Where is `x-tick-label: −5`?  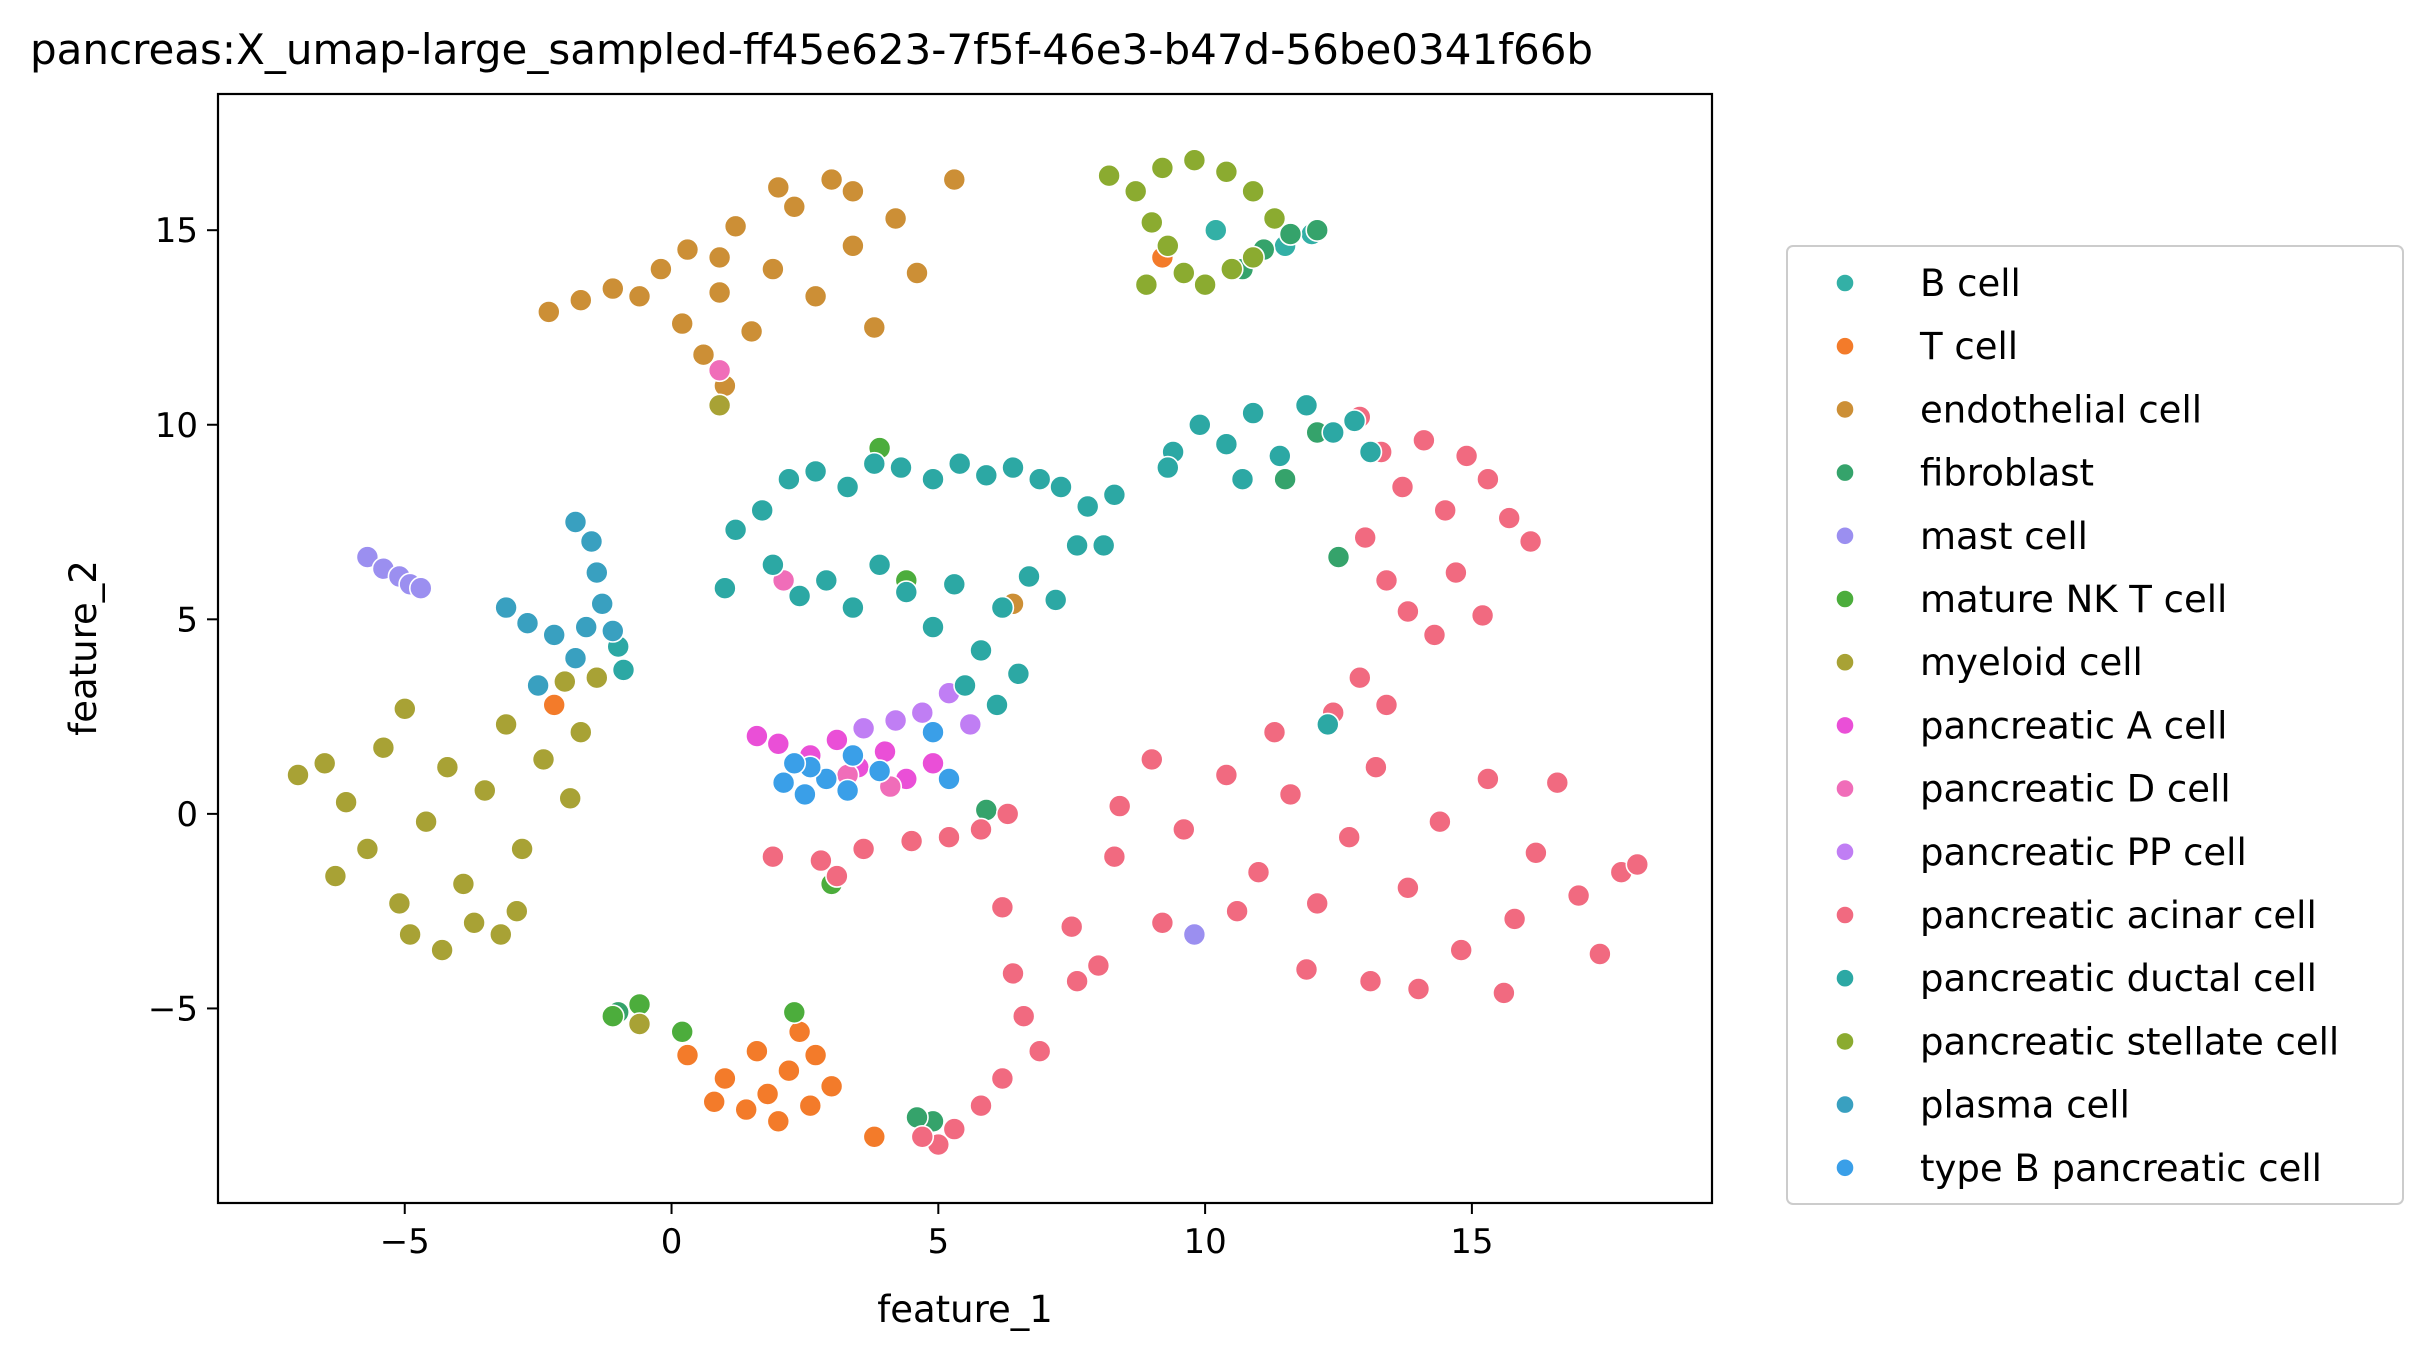
x-tick-label: −5 is located at coordinates (405, 1242).